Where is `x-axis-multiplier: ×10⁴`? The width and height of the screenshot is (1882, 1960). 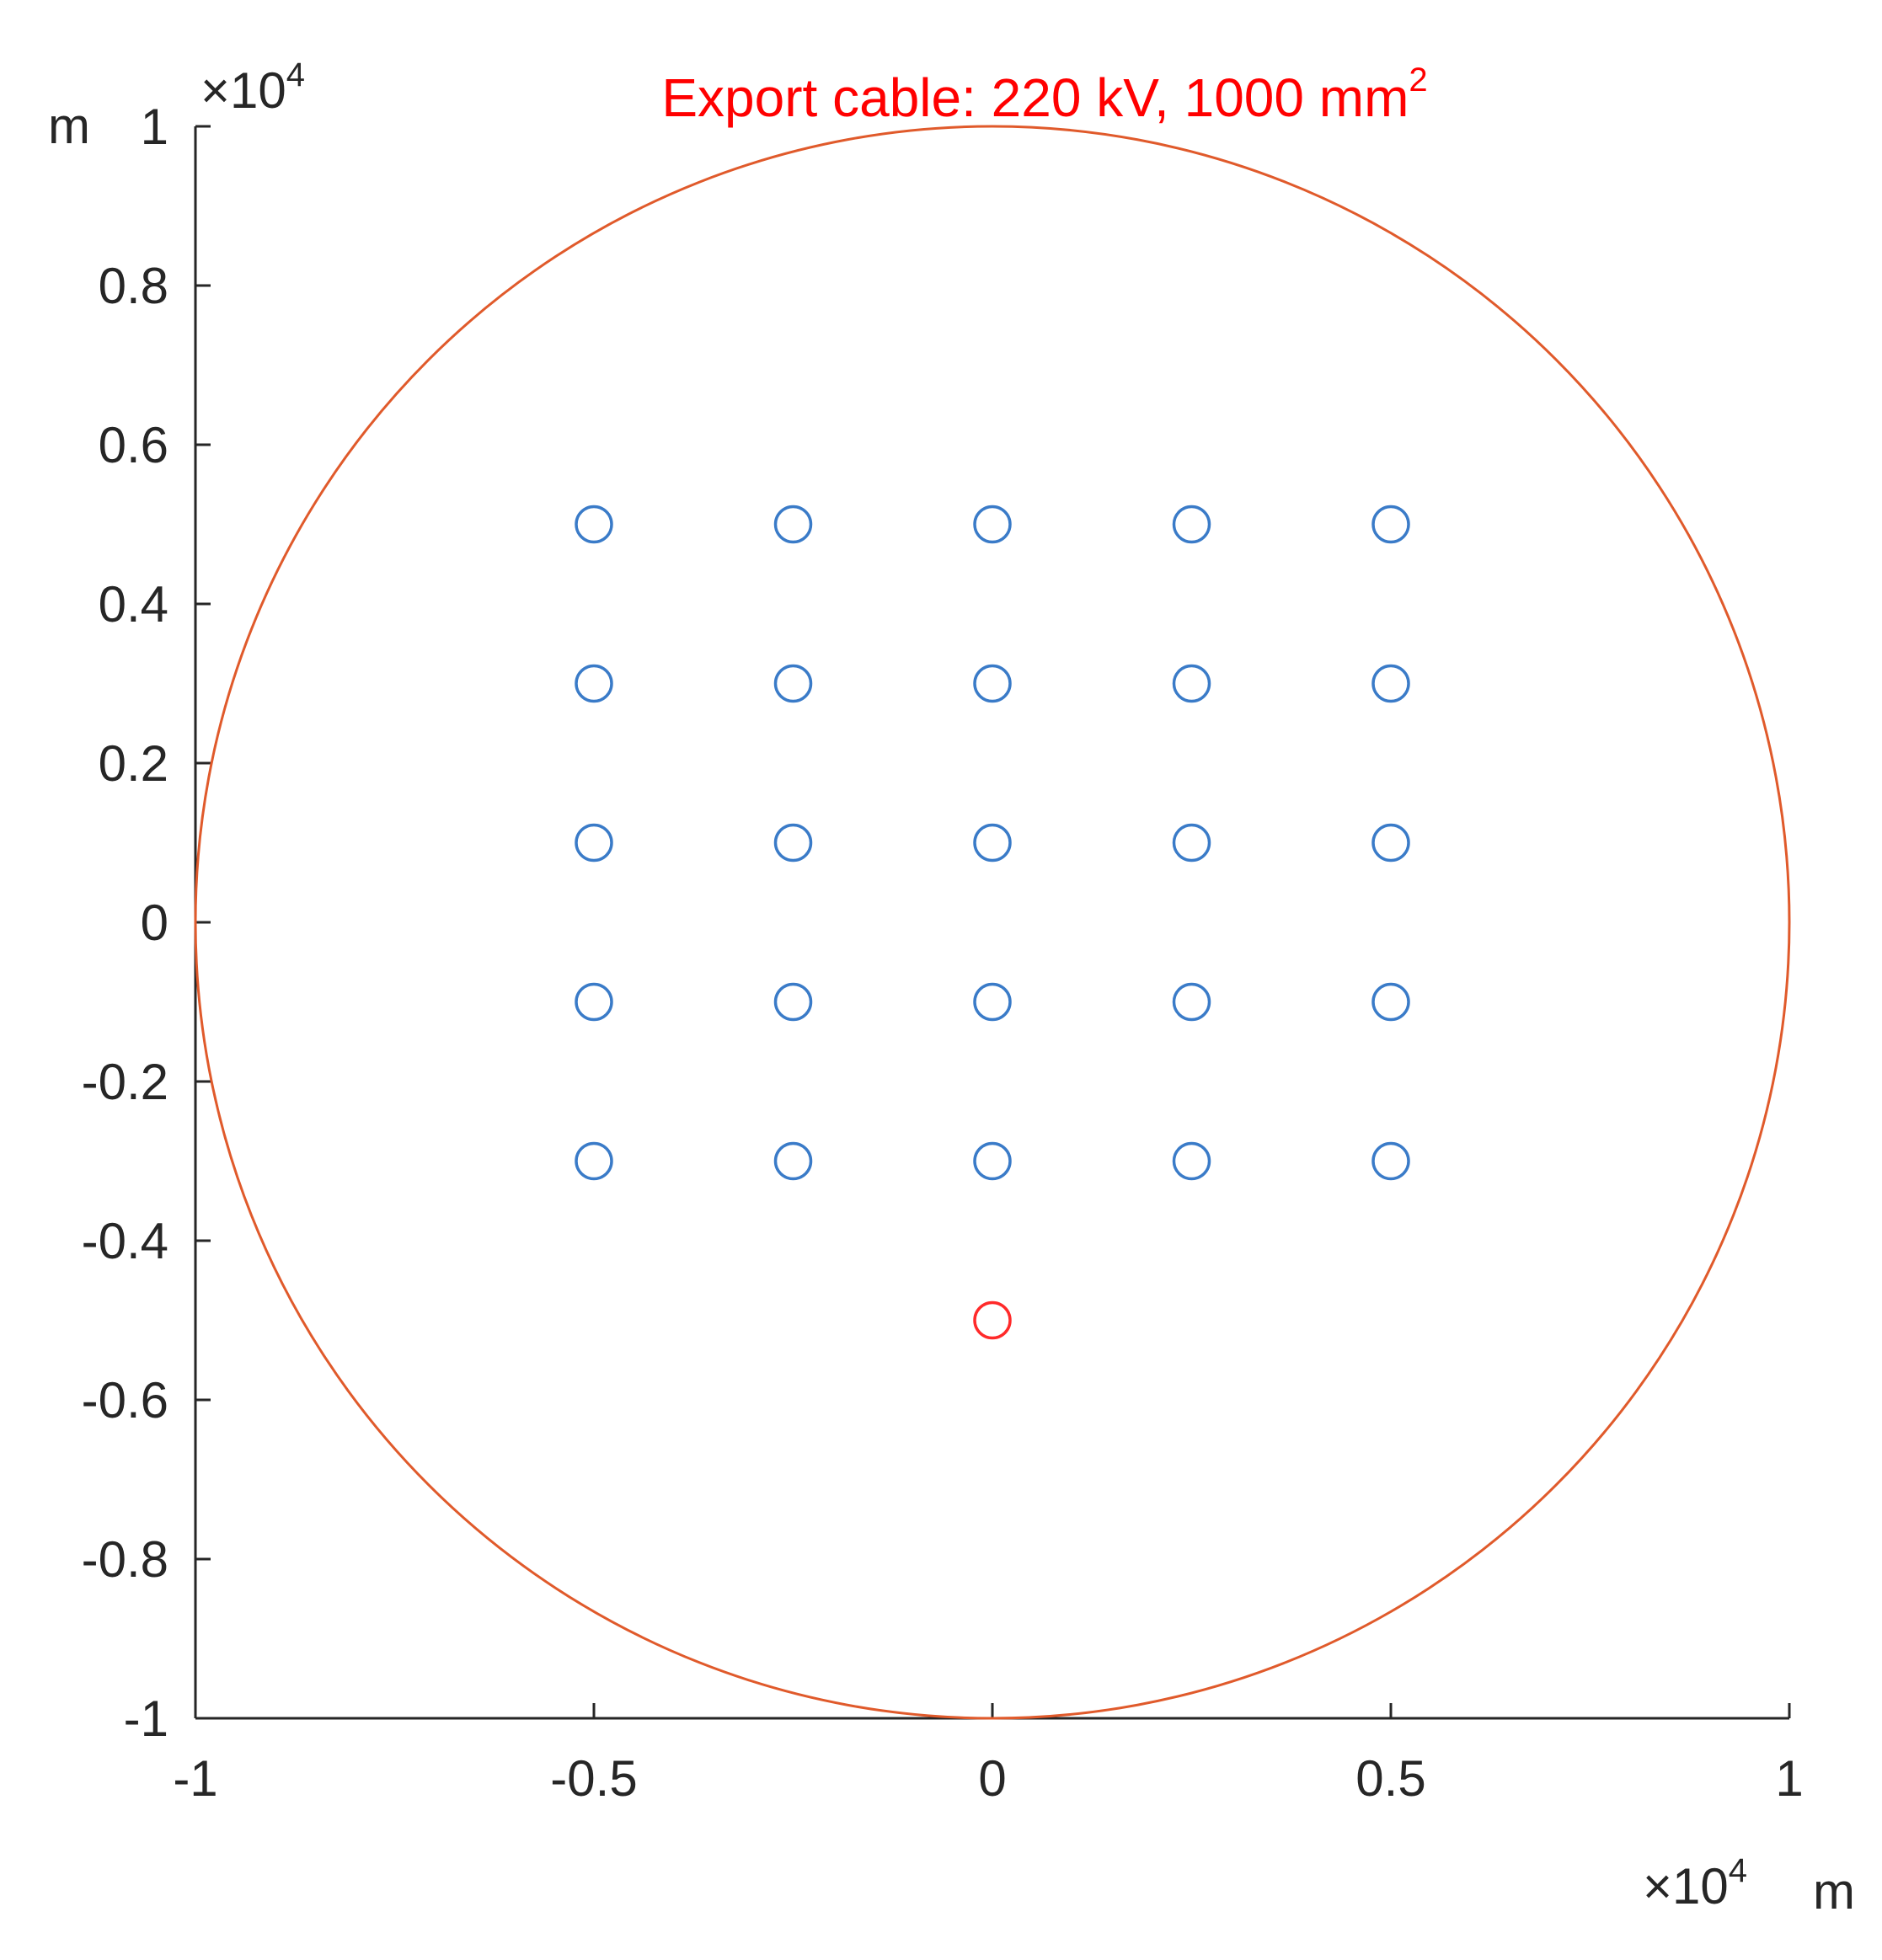 x-axis-multiplier: ×10⁴ is located at coordinates (1695, 1883).